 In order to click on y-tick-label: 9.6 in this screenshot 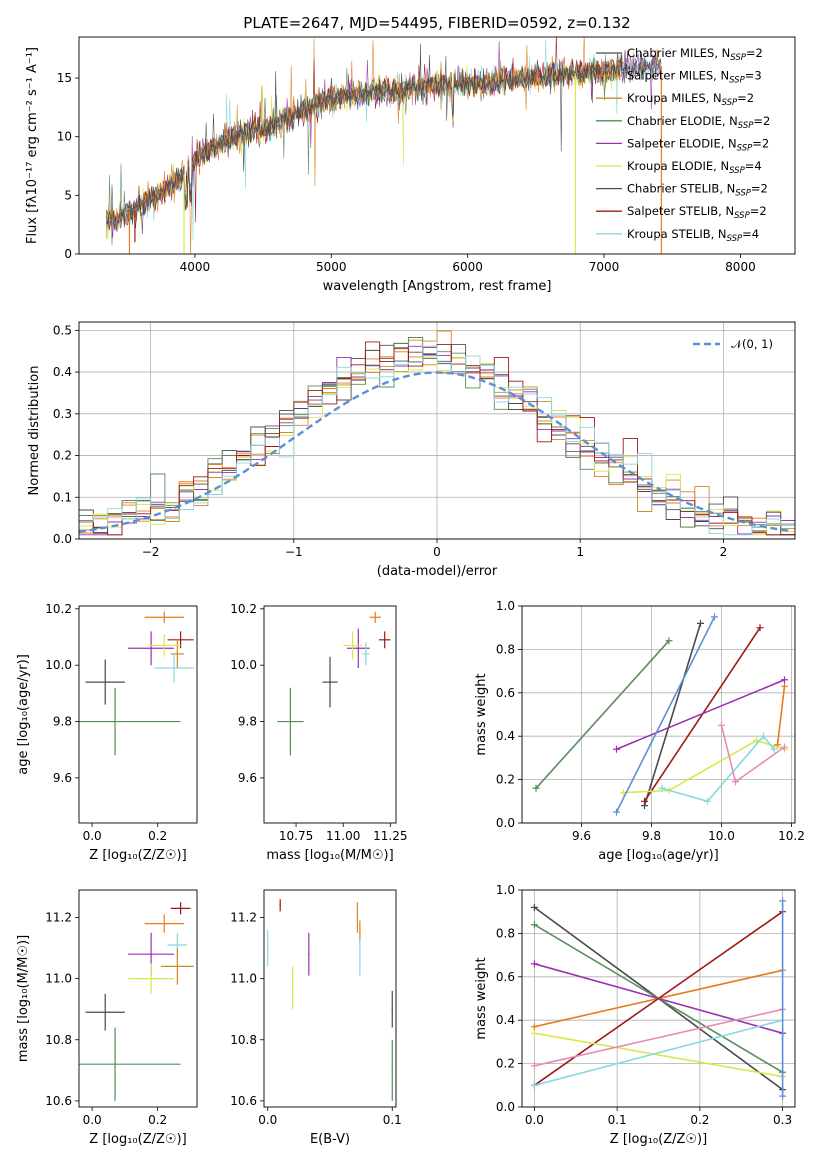, I will do `click(247, 778)`.